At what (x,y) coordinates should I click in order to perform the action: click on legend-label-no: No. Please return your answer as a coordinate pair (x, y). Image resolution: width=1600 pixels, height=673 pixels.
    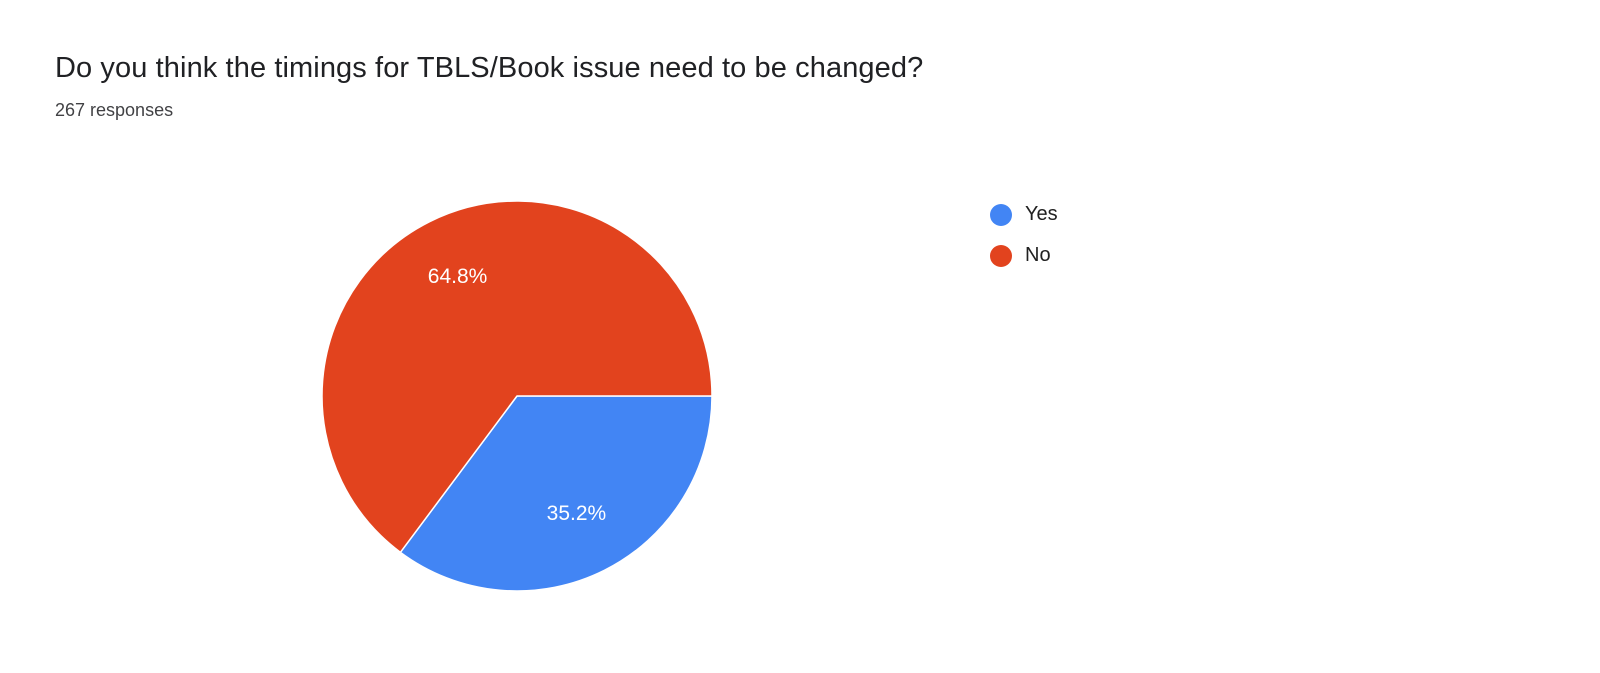
    Looking at the image, I should click on (1038, 255).